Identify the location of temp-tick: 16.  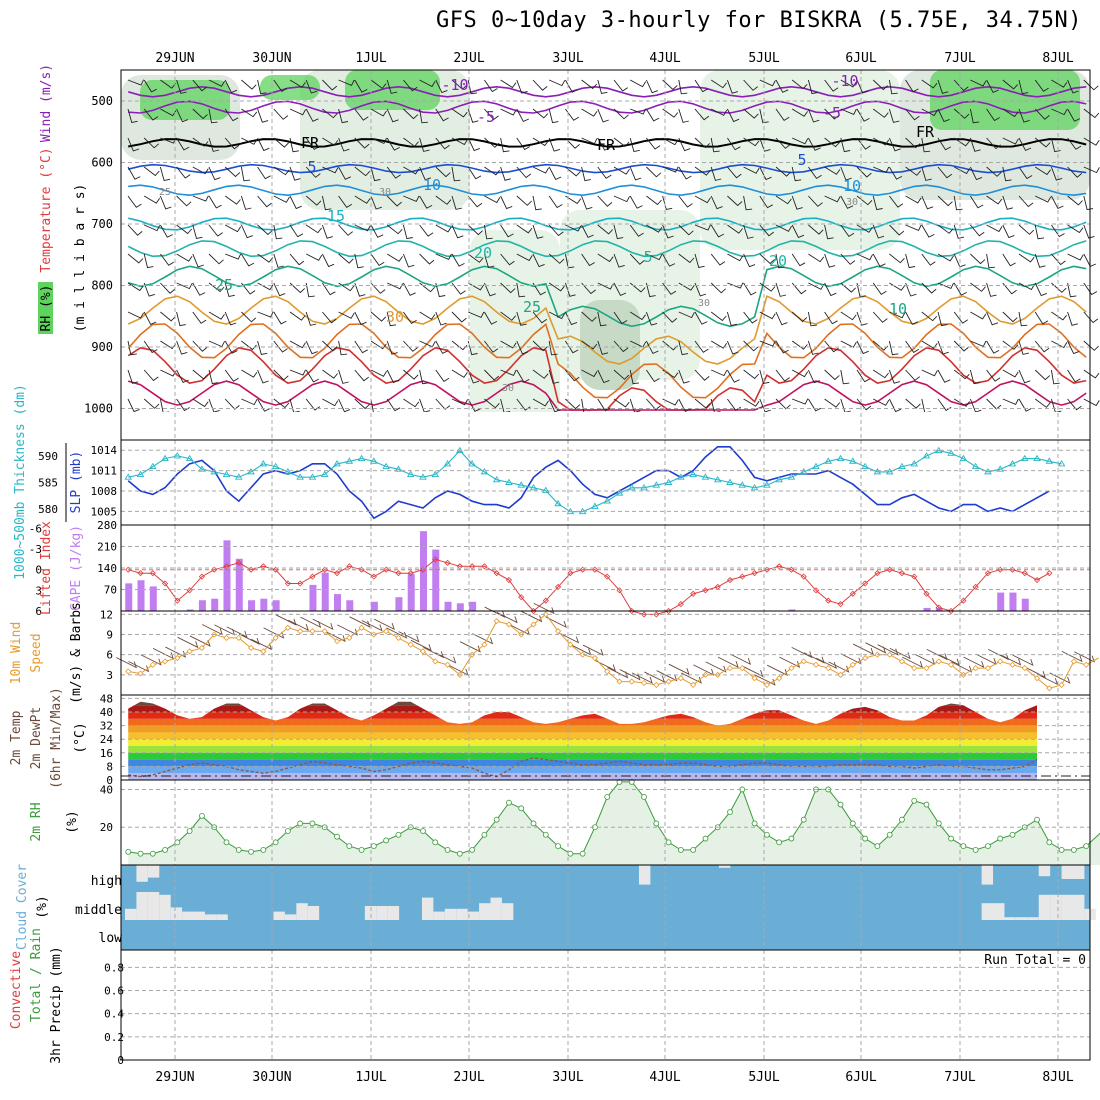
(106, 753).